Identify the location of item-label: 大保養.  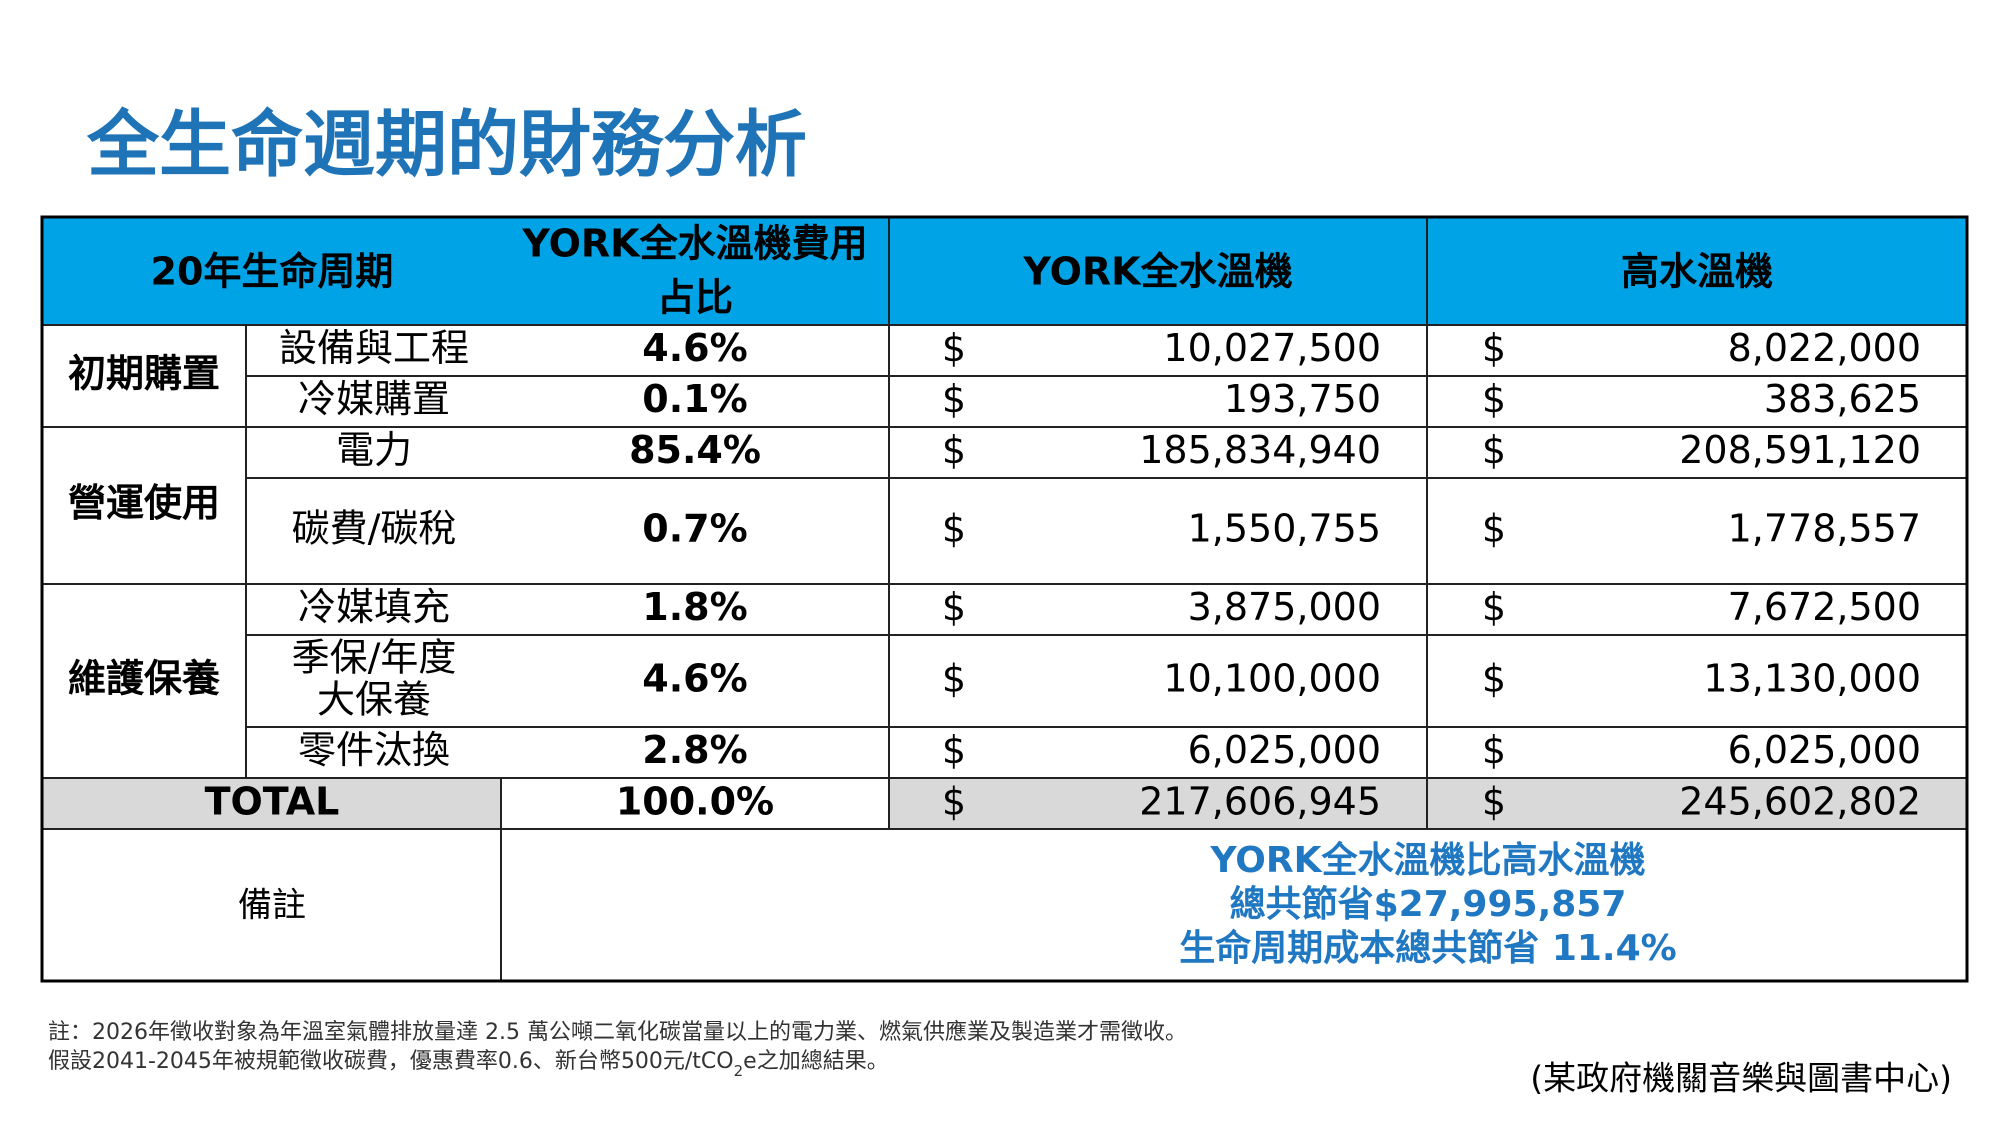
(374, 700).